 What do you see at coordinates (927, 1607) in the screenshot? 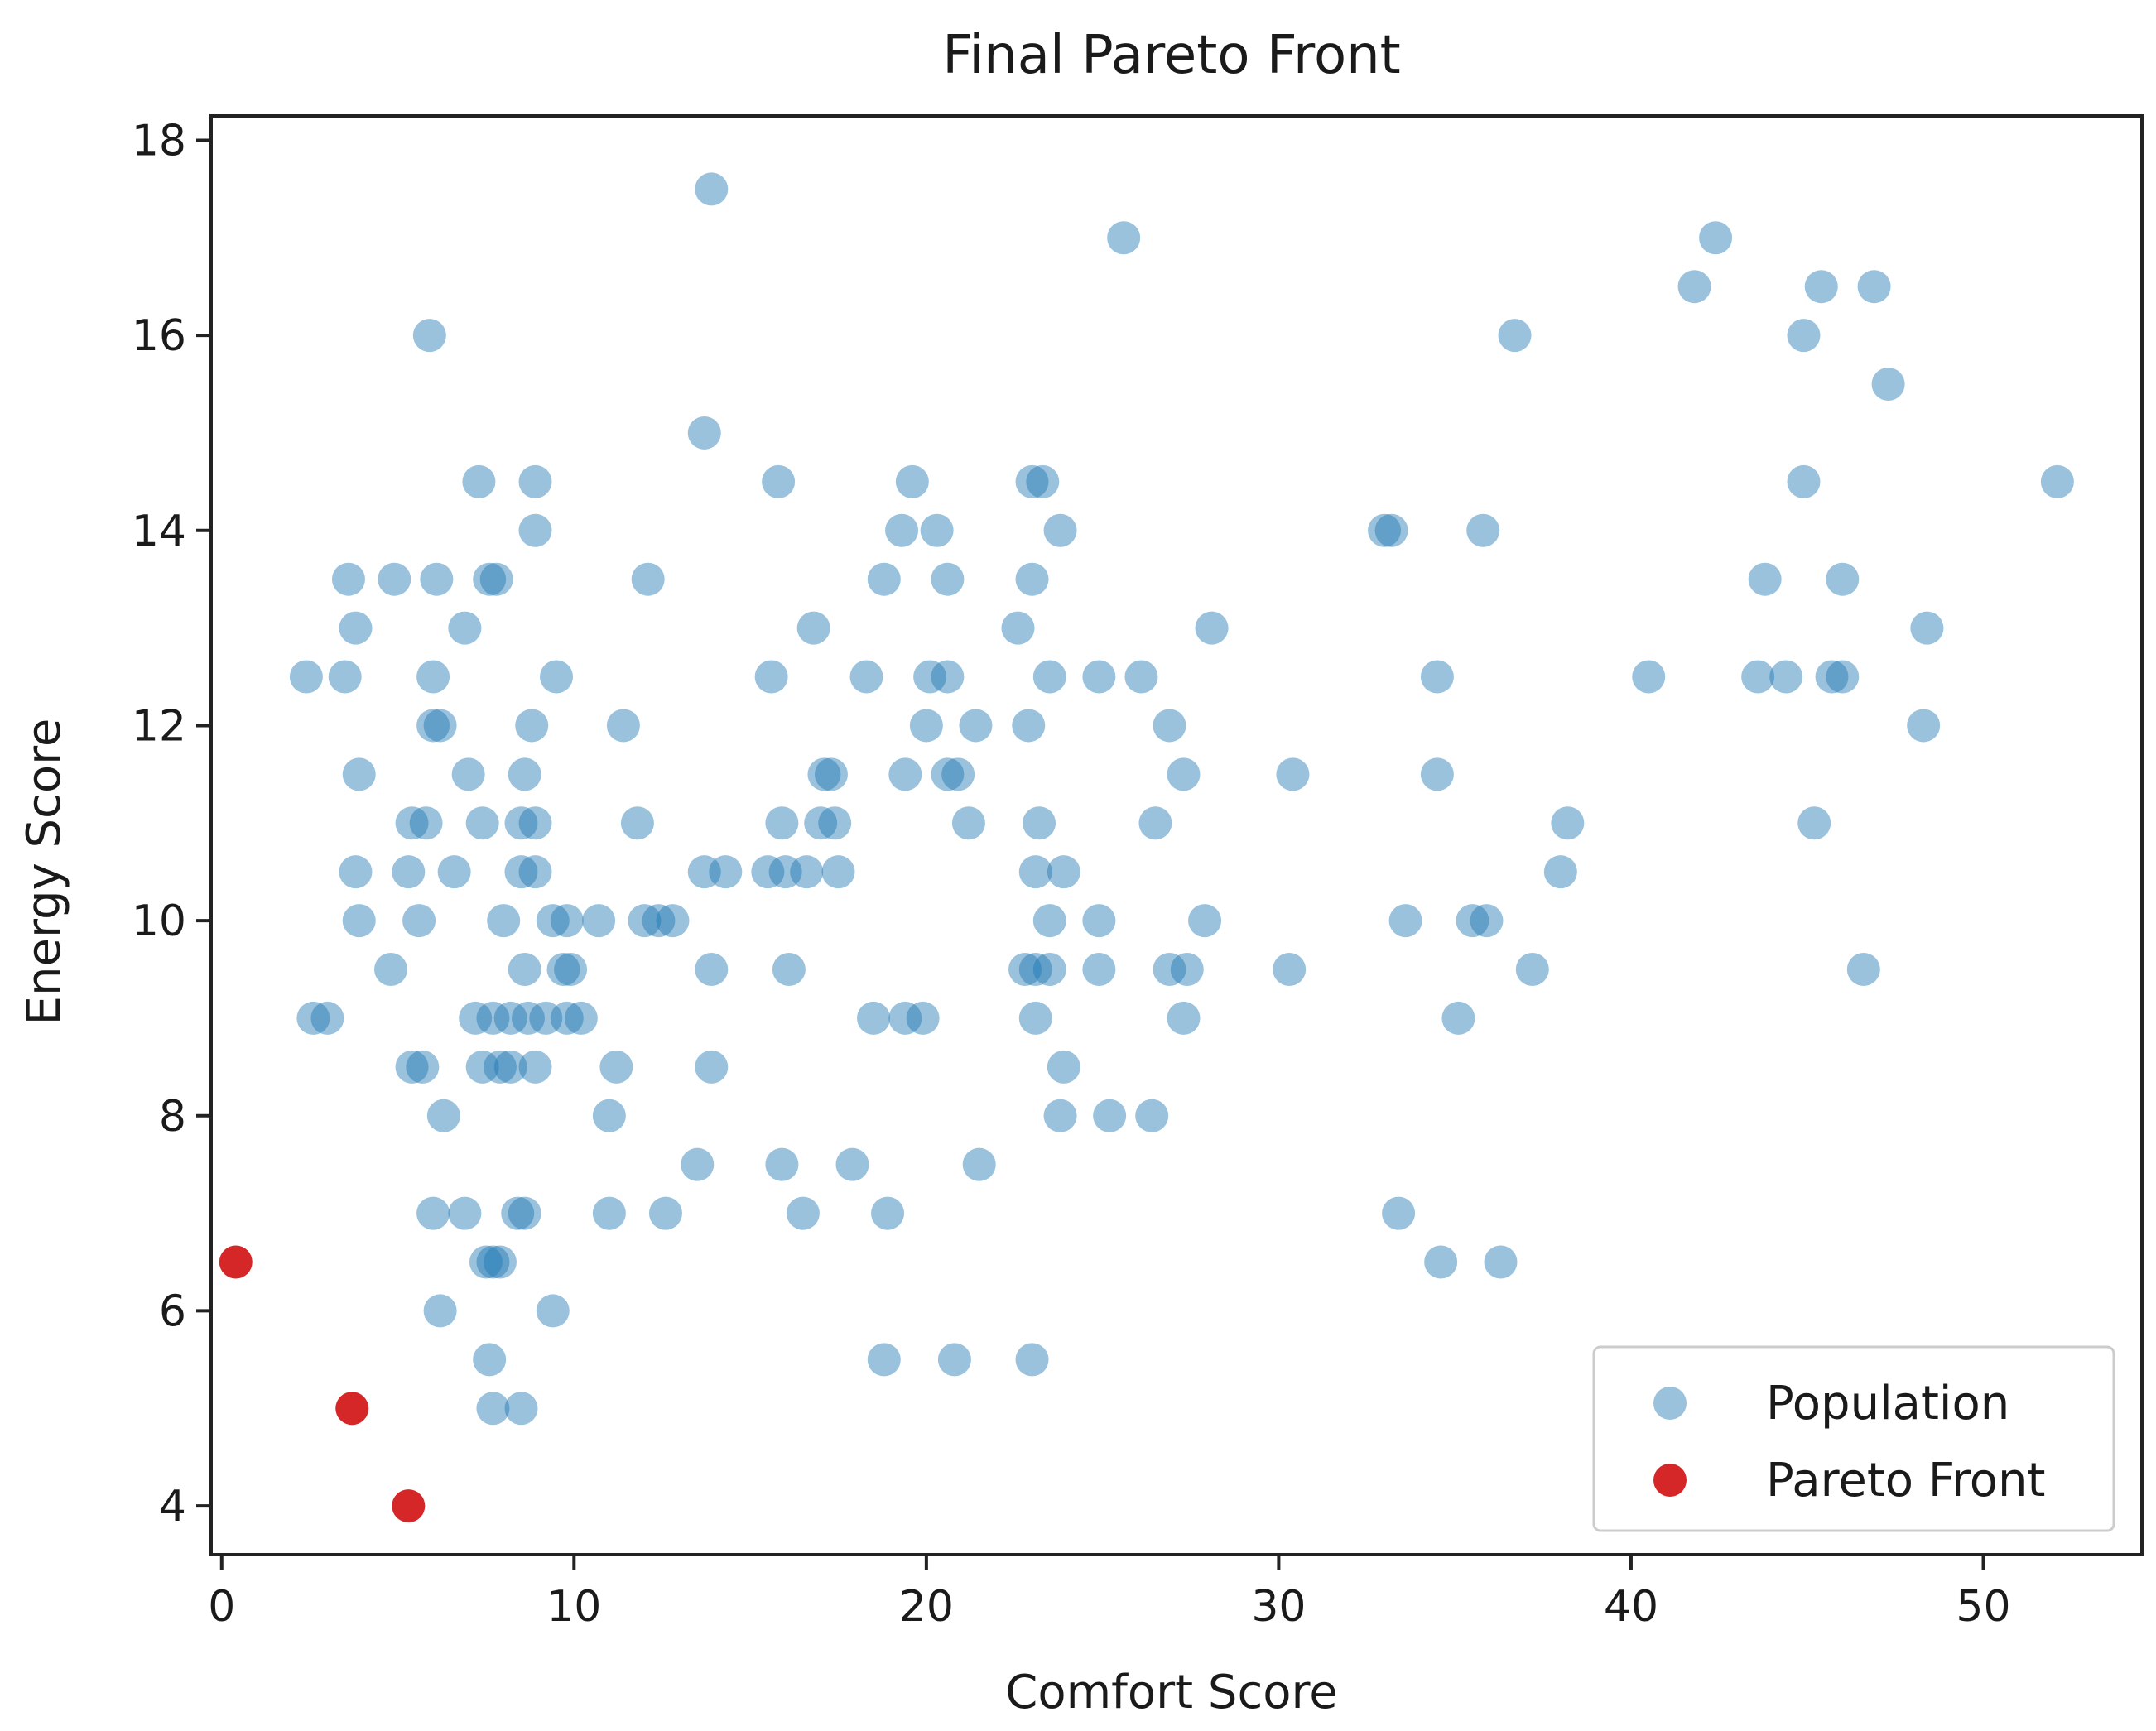
I see `x-tick-label: 20` at bounding box center [927, 1607].